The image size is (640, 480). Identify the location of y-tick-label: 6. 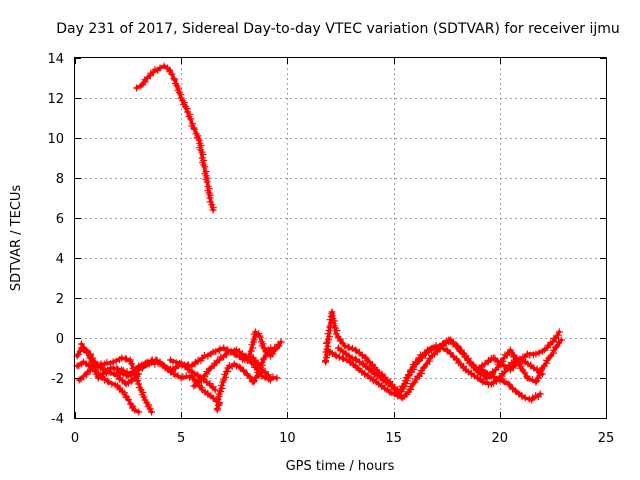
(60, 219).